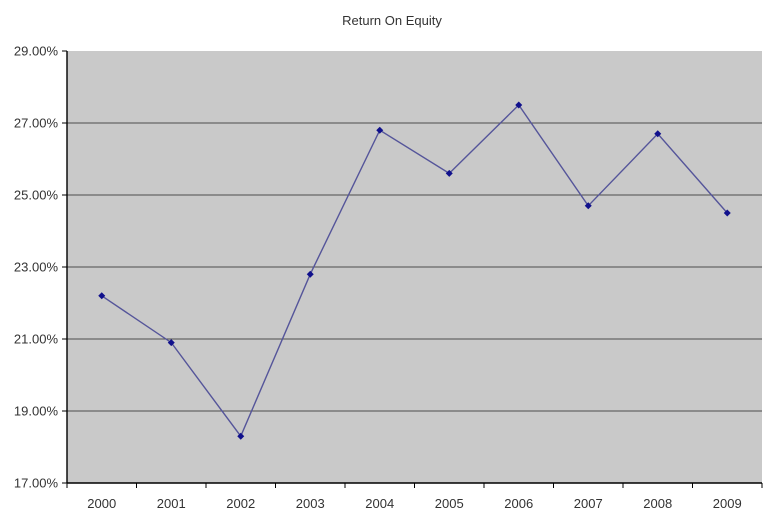 This screenshot has height=525, width=770. What do you see at coordinates (36, 267) in the screenshot?
I see `y-axis-label-3: 23.00%` at bounding box center [36, 267].